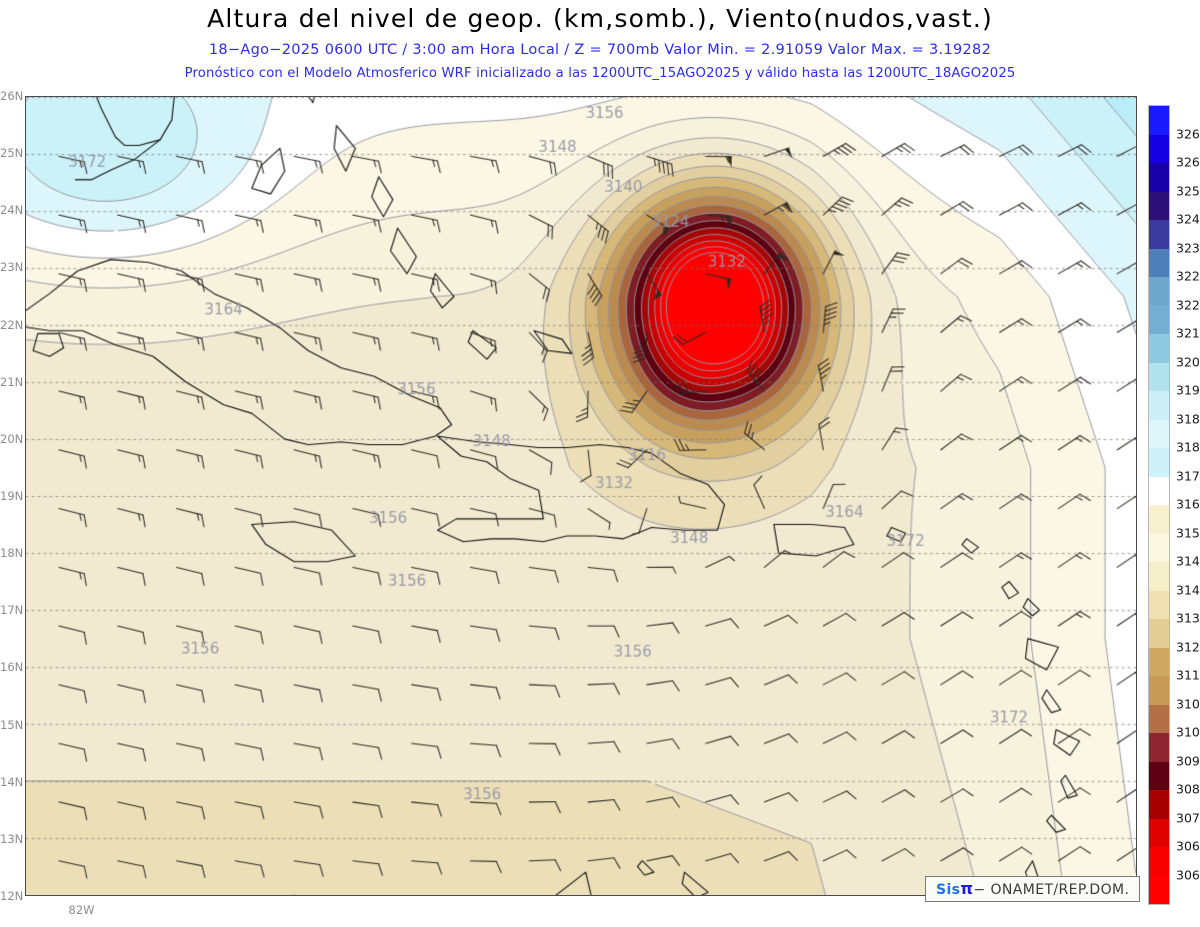  Describe the element at coordinates (1188, 646) in the screenshot. I see `colorbar-tick-label: 3124` at that location.